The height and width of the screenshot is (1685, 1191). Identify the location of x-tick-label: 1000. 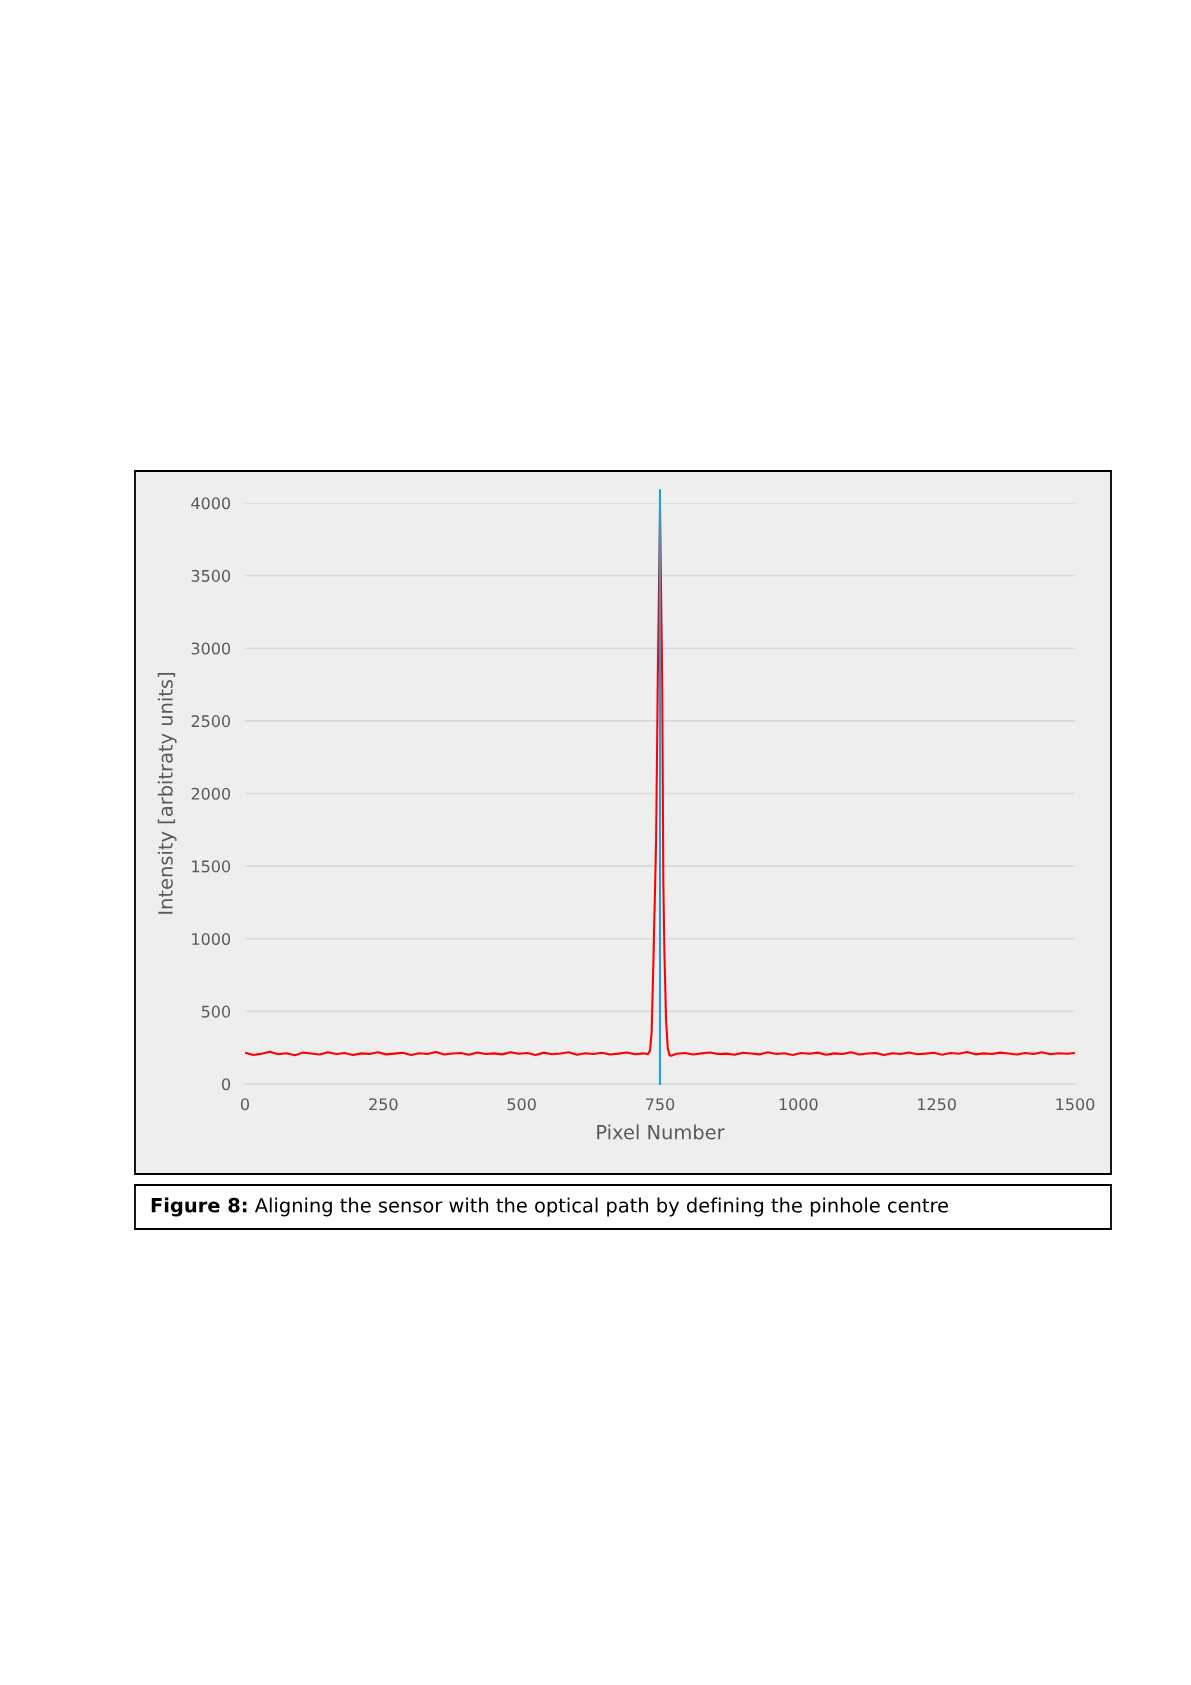
(798, 1104).